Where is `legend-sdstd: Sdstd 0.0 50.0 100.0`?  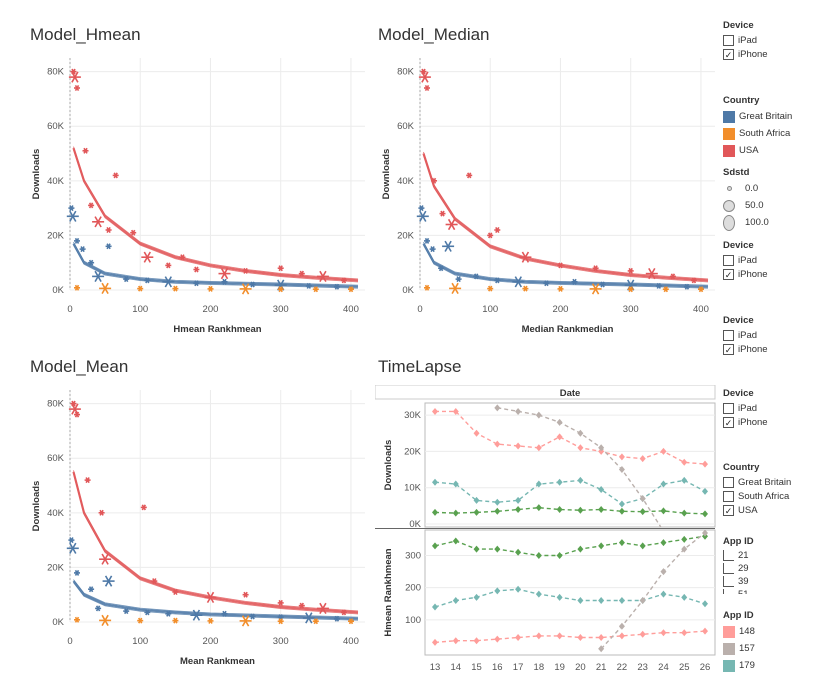 legend-sdstd: Sdstd 0.0 50.0 100.0 is located at coordinates (746, 199).